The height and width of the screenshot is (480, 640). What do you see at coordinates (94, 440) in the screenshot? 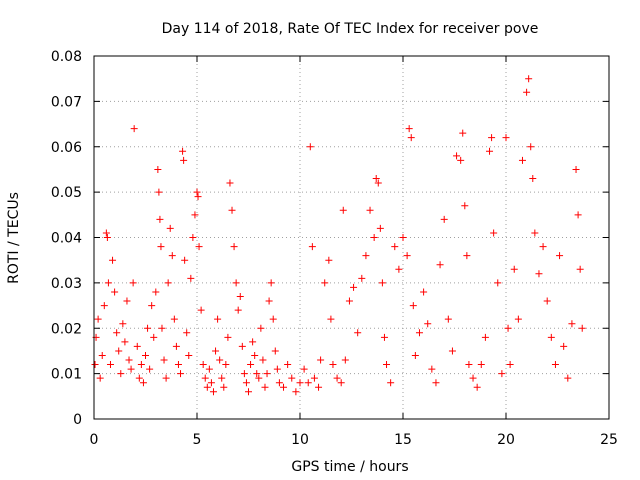
I see `x-tick-label: 0` at bounding box center [94, 440].